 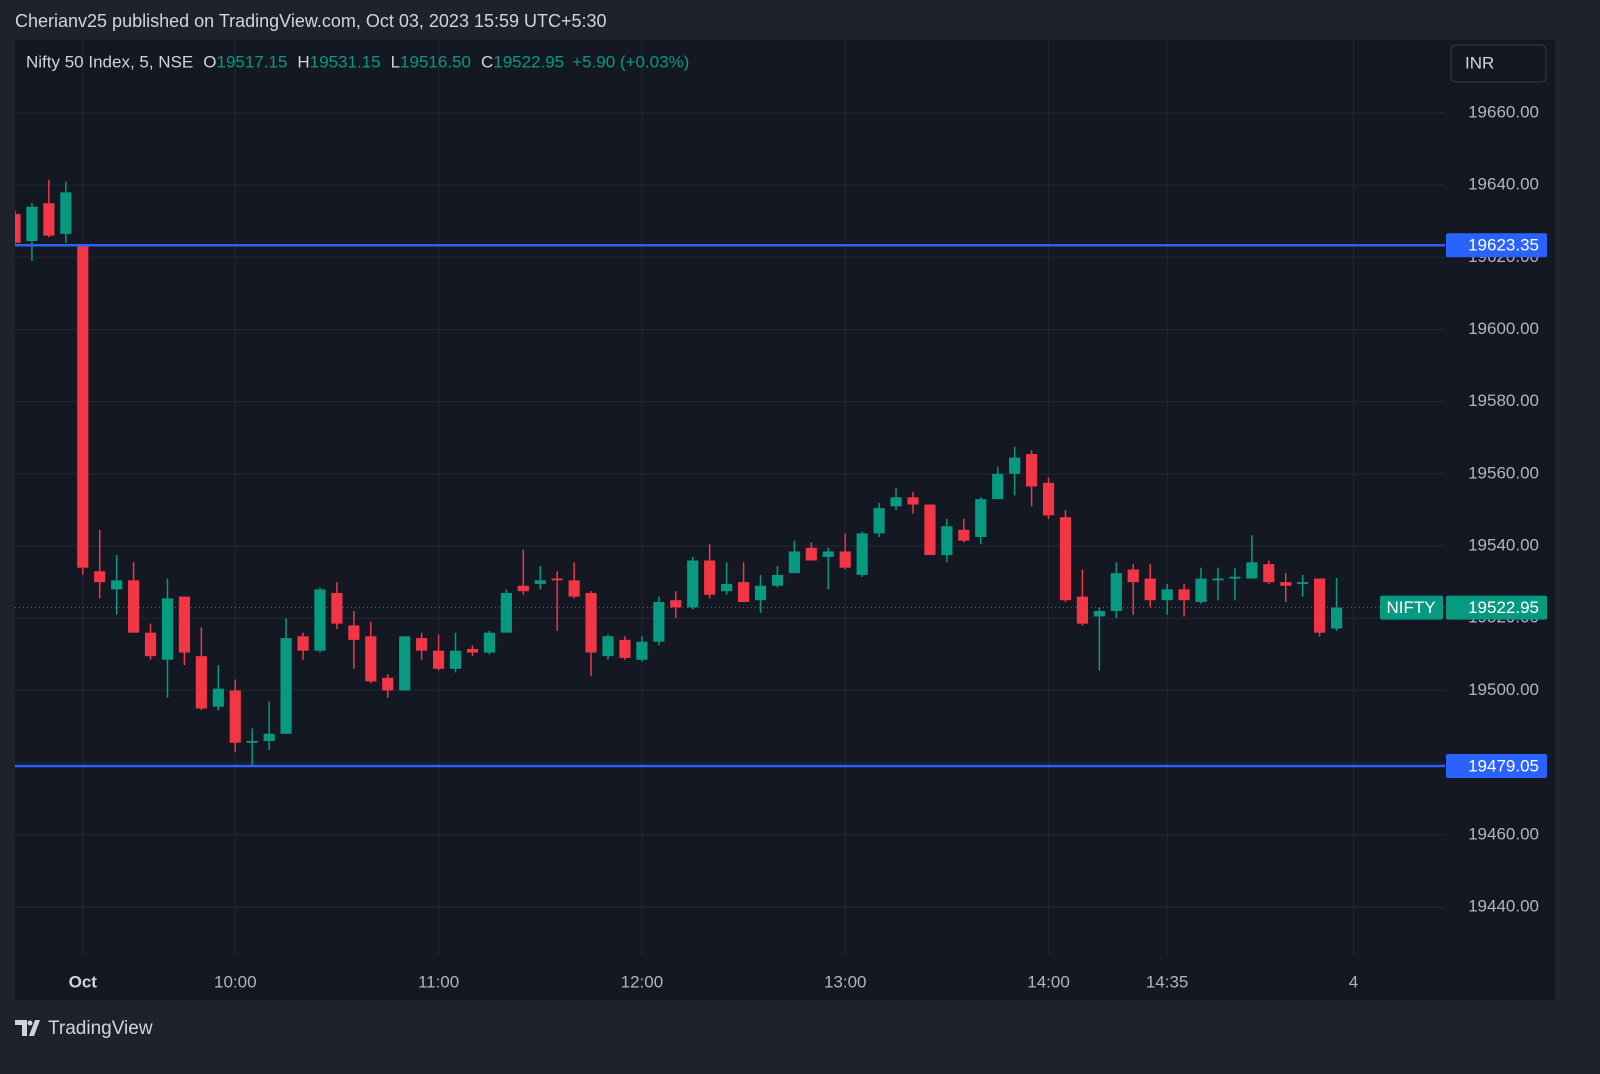 What do you see at coordinates (487, 61) in the screenshot?
I see `legend-close-label: C` at bounding box center [487, 61].